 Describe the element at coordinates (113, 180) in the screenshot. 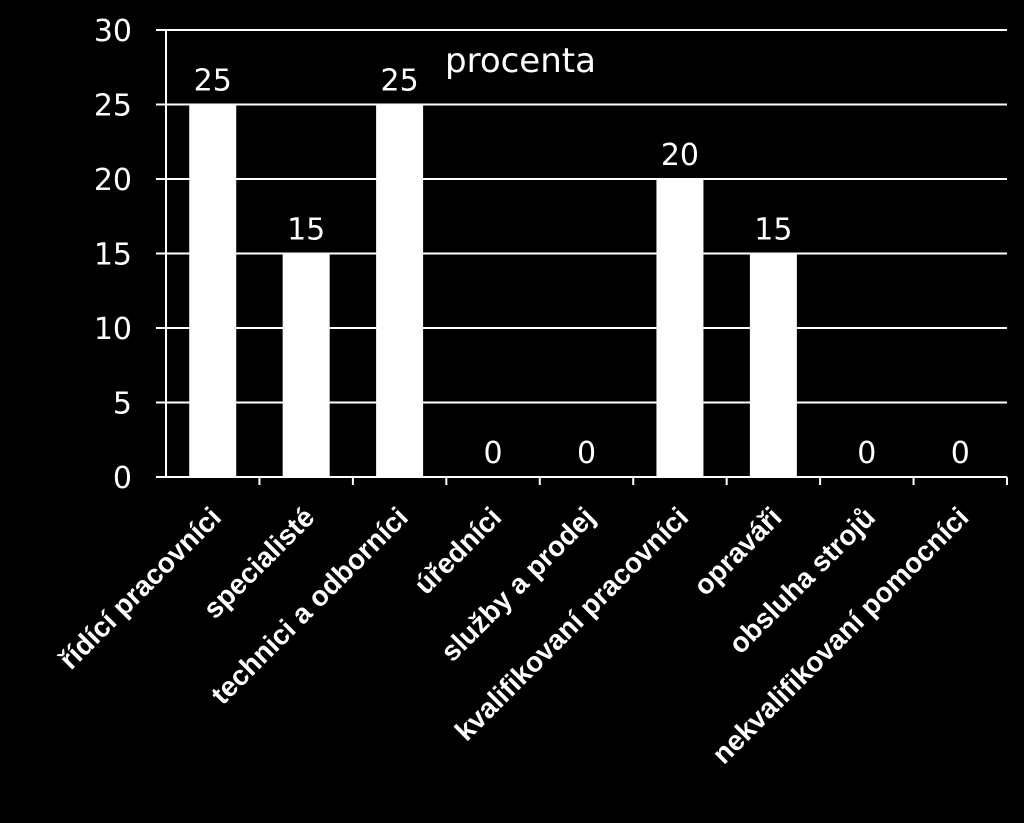

I see `y-tick-label: 20` at that location.